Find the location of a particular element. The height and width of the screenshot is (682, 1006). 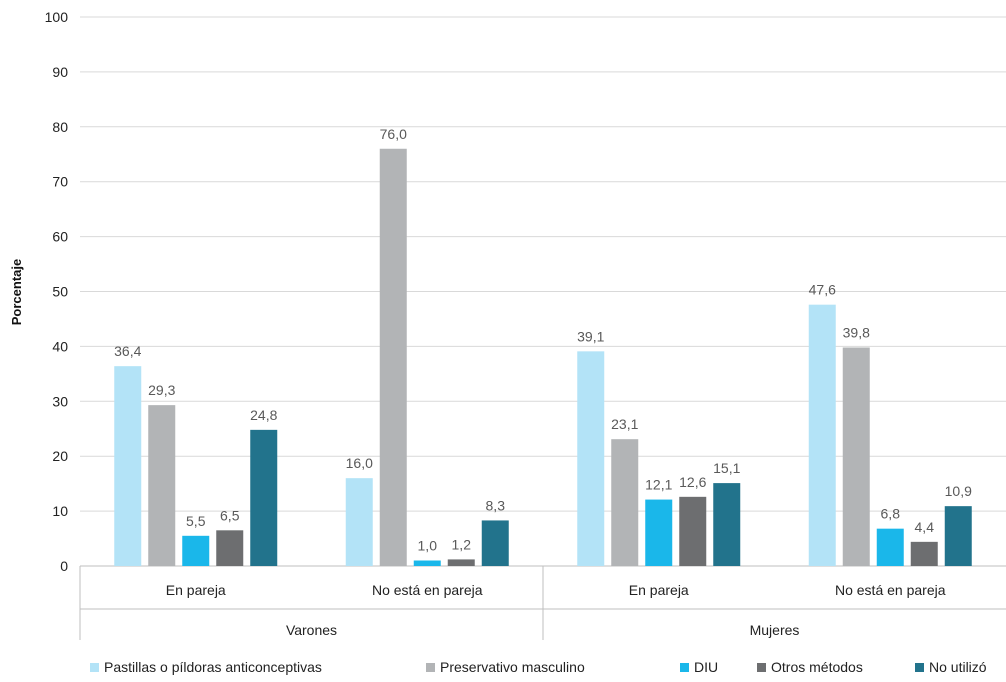

data-label: 12,6 is located at coordinates (692, 482).